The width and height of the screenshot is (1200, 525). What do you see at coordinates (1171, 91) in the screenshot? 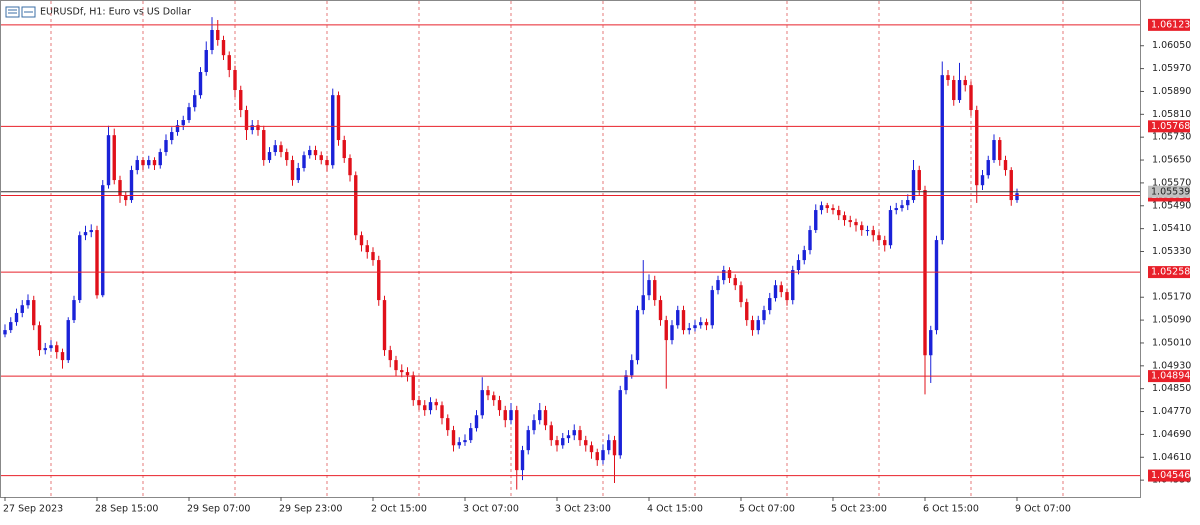
I see `y-tick-label: 1.05890` at bounding box center [1171, 91].